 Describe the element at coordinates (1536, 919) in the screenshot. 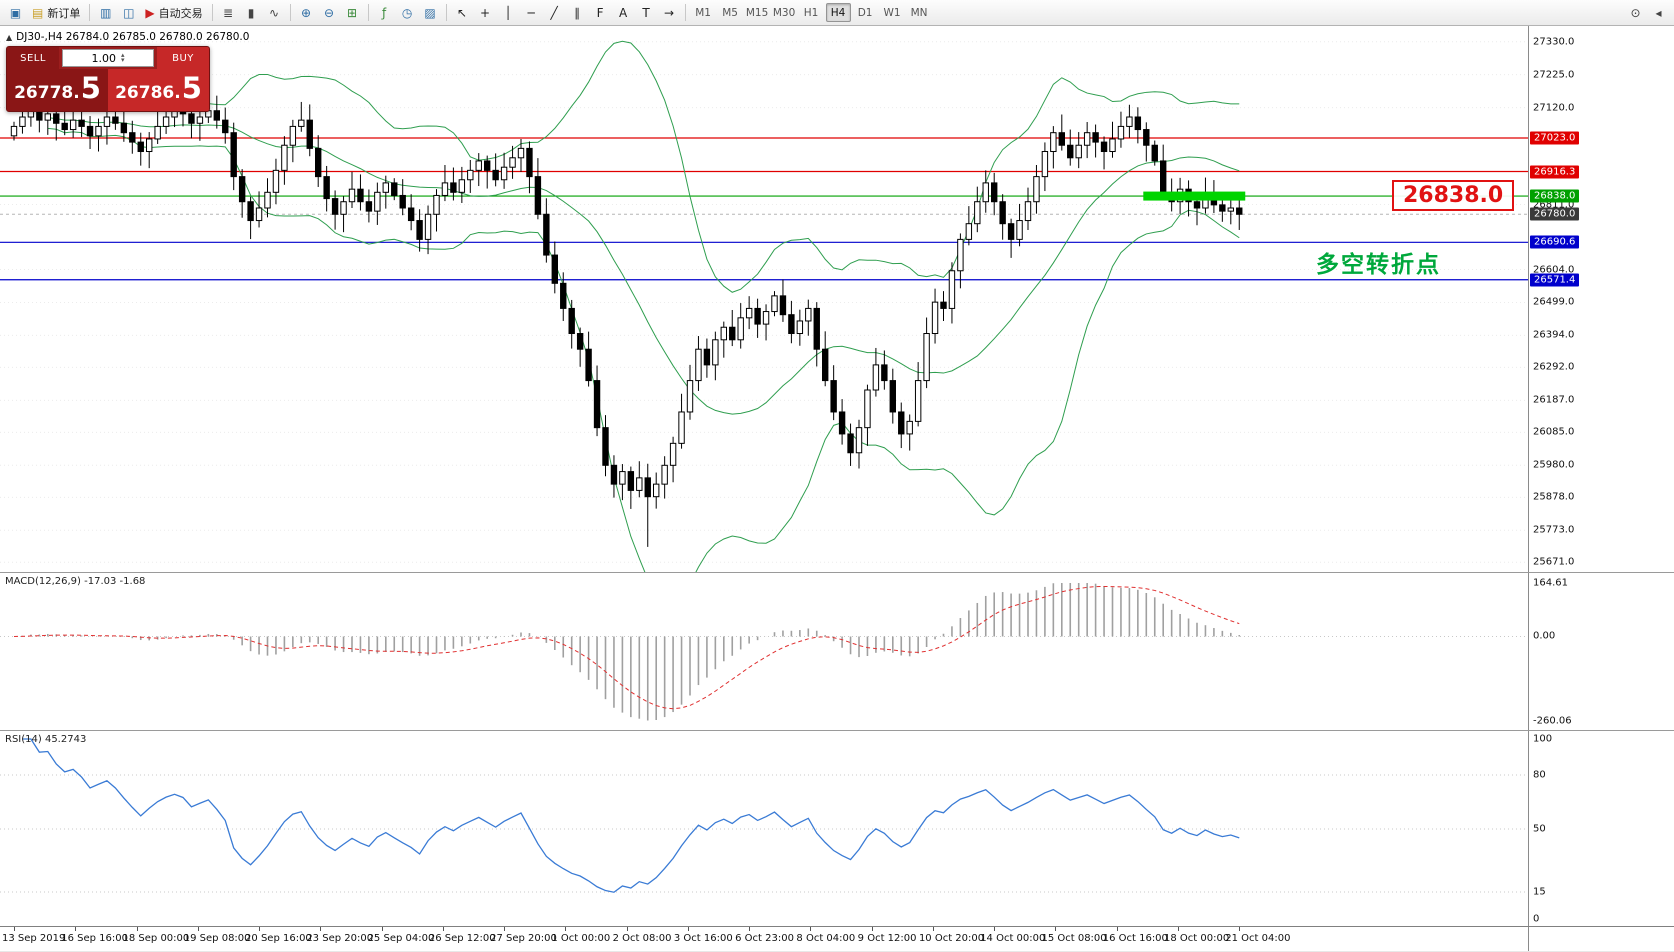

I see `rsi-axis-0: 0` at that location.